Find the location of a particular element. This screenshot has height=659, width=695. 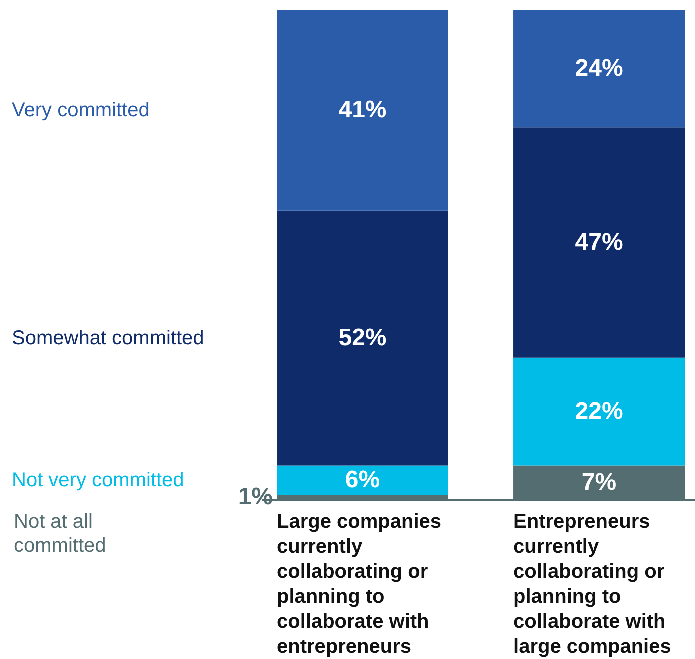

data-label: 22% is located at coordinates (599, 411).